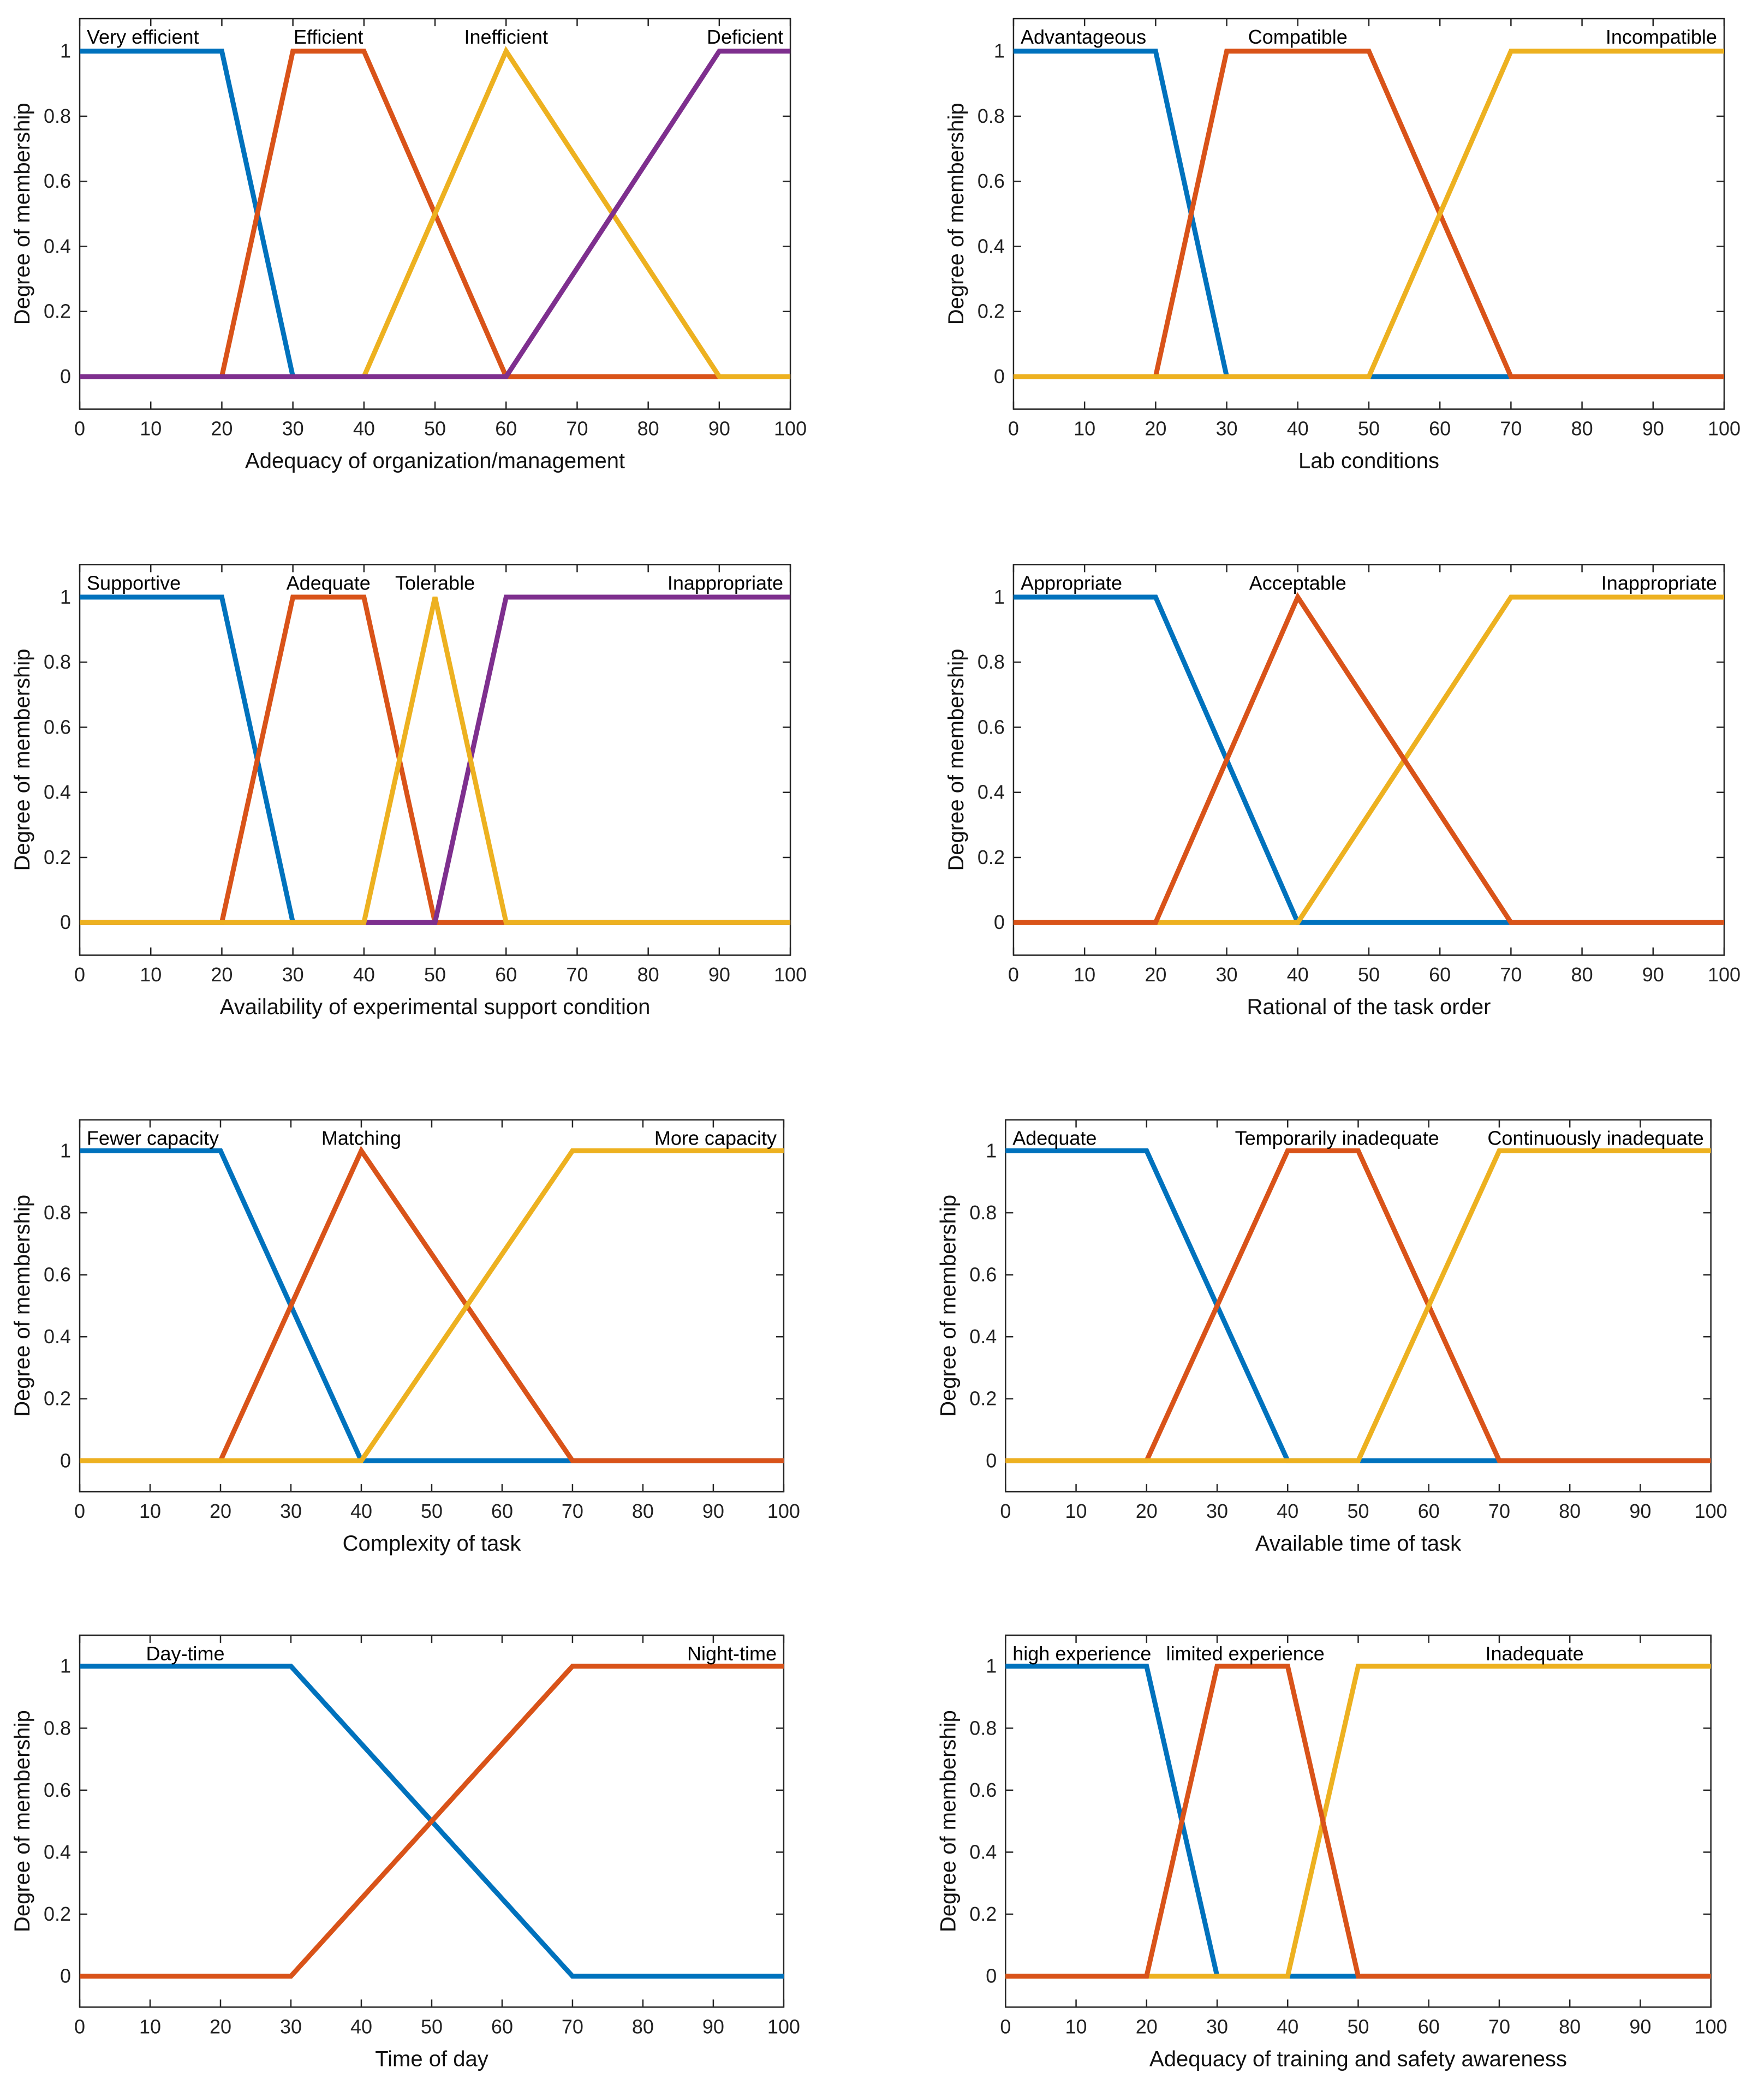 This screenshot has width=1764, height=2091. I want to click on series-line-inadequate, so click(1358, 1821).